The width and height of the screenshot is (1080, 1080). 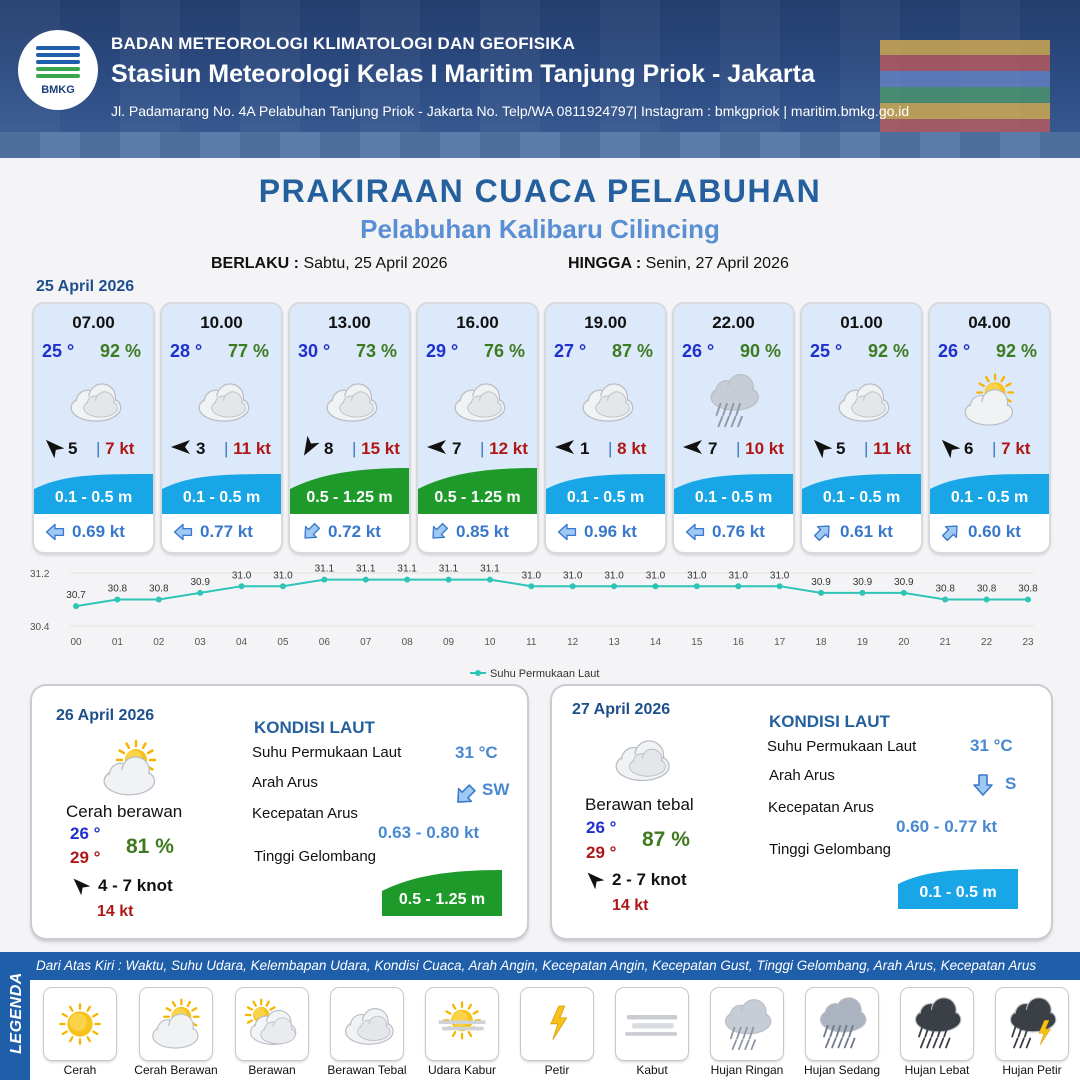 What do you see at coordinates (115, 448) in the screenshot?
I see `wind-gust: | 7 kt` at bounding box center [115, 448].